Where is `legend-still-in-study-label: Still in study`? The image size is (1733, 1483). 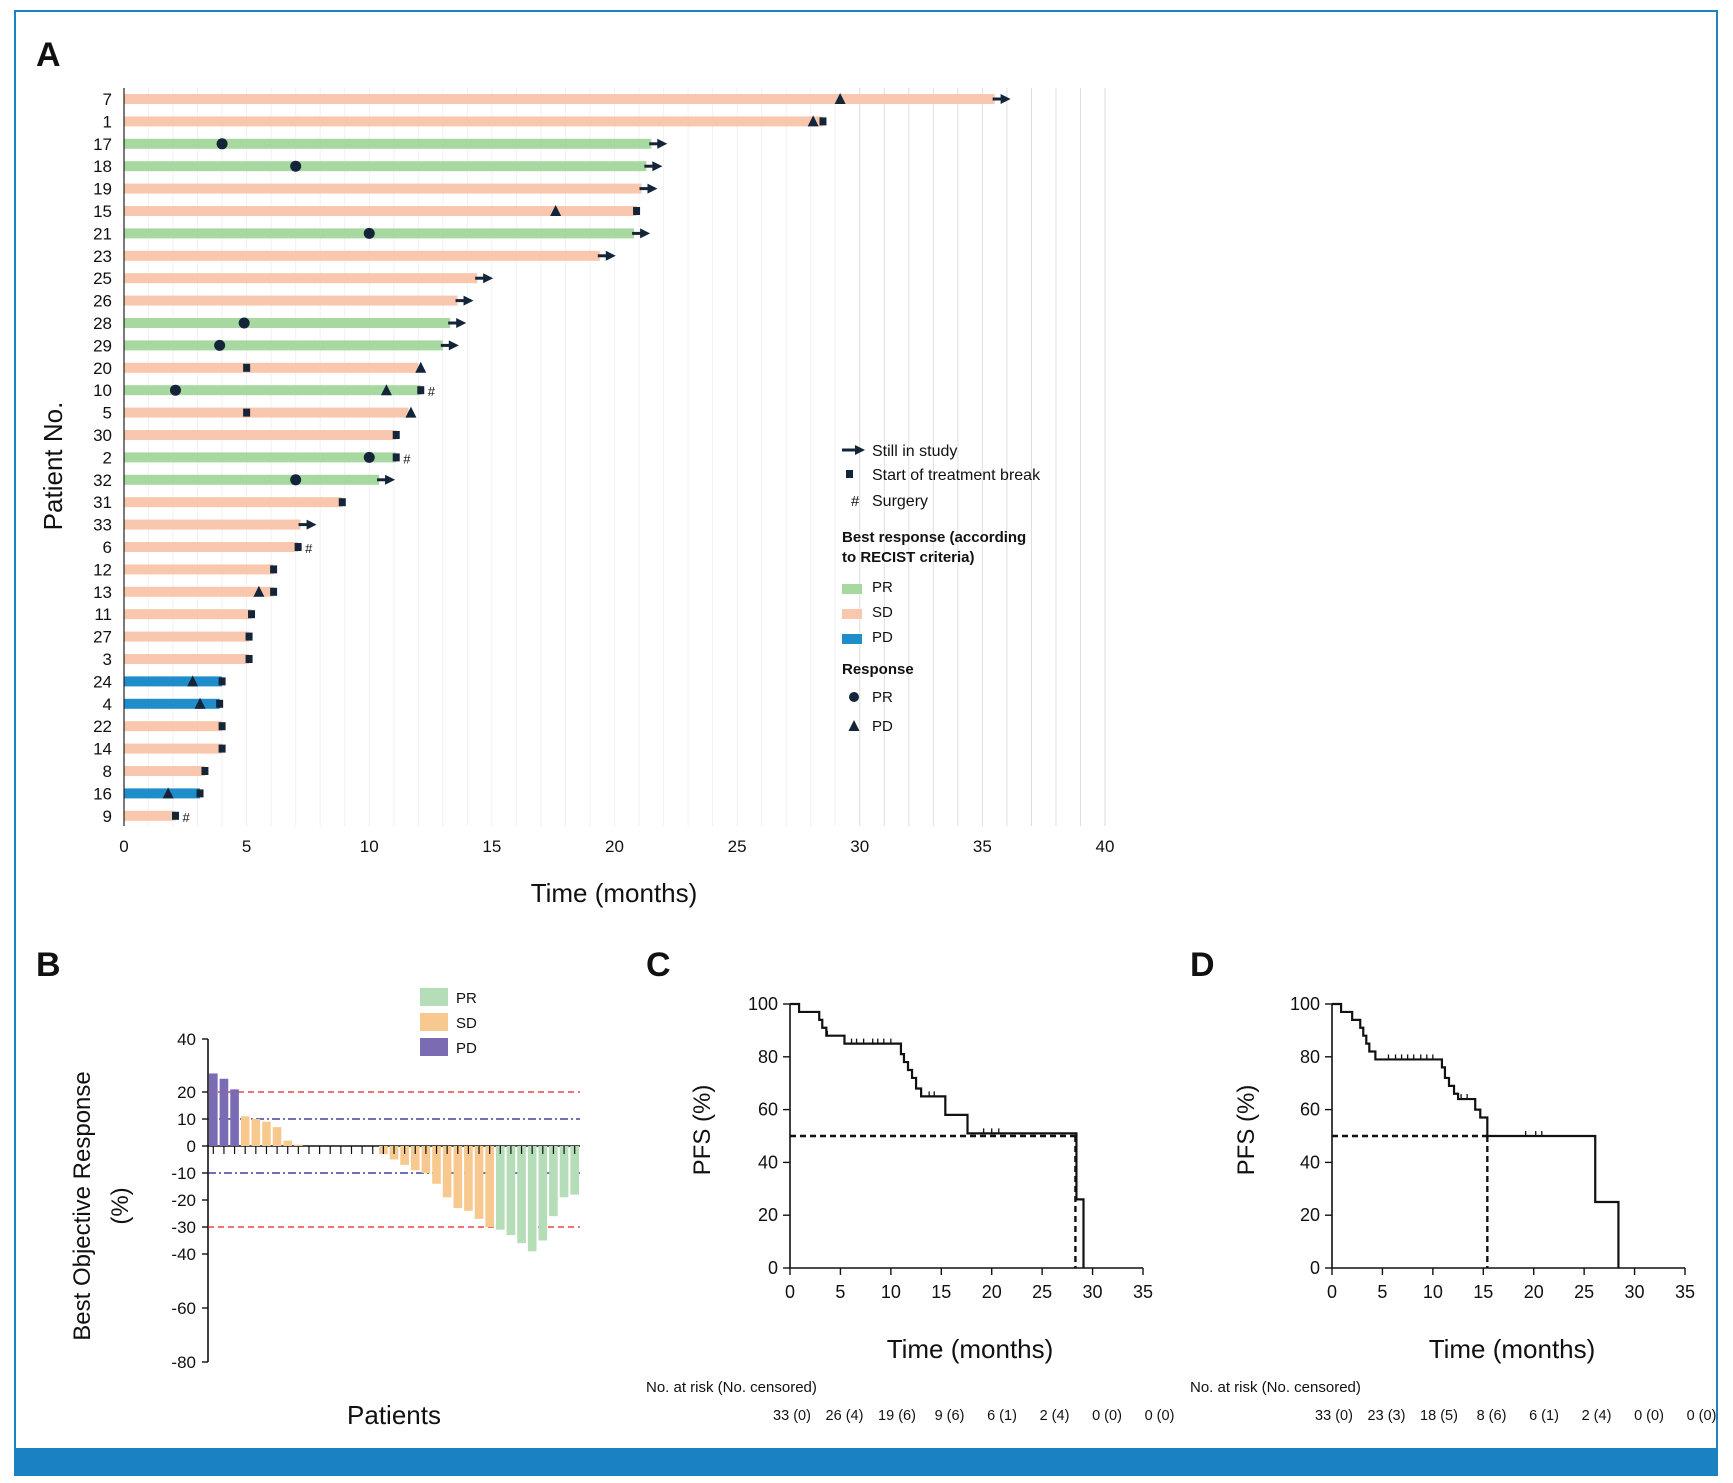
legend-still-in-study-label: Still in study is located at coordinates (914, 451).